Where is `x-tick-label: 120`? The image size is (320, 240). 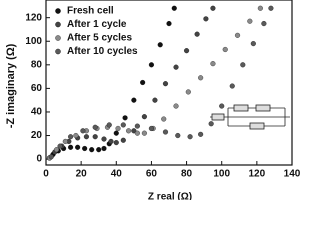
x-tick-label: 120 is located at coordinates (257, 174).